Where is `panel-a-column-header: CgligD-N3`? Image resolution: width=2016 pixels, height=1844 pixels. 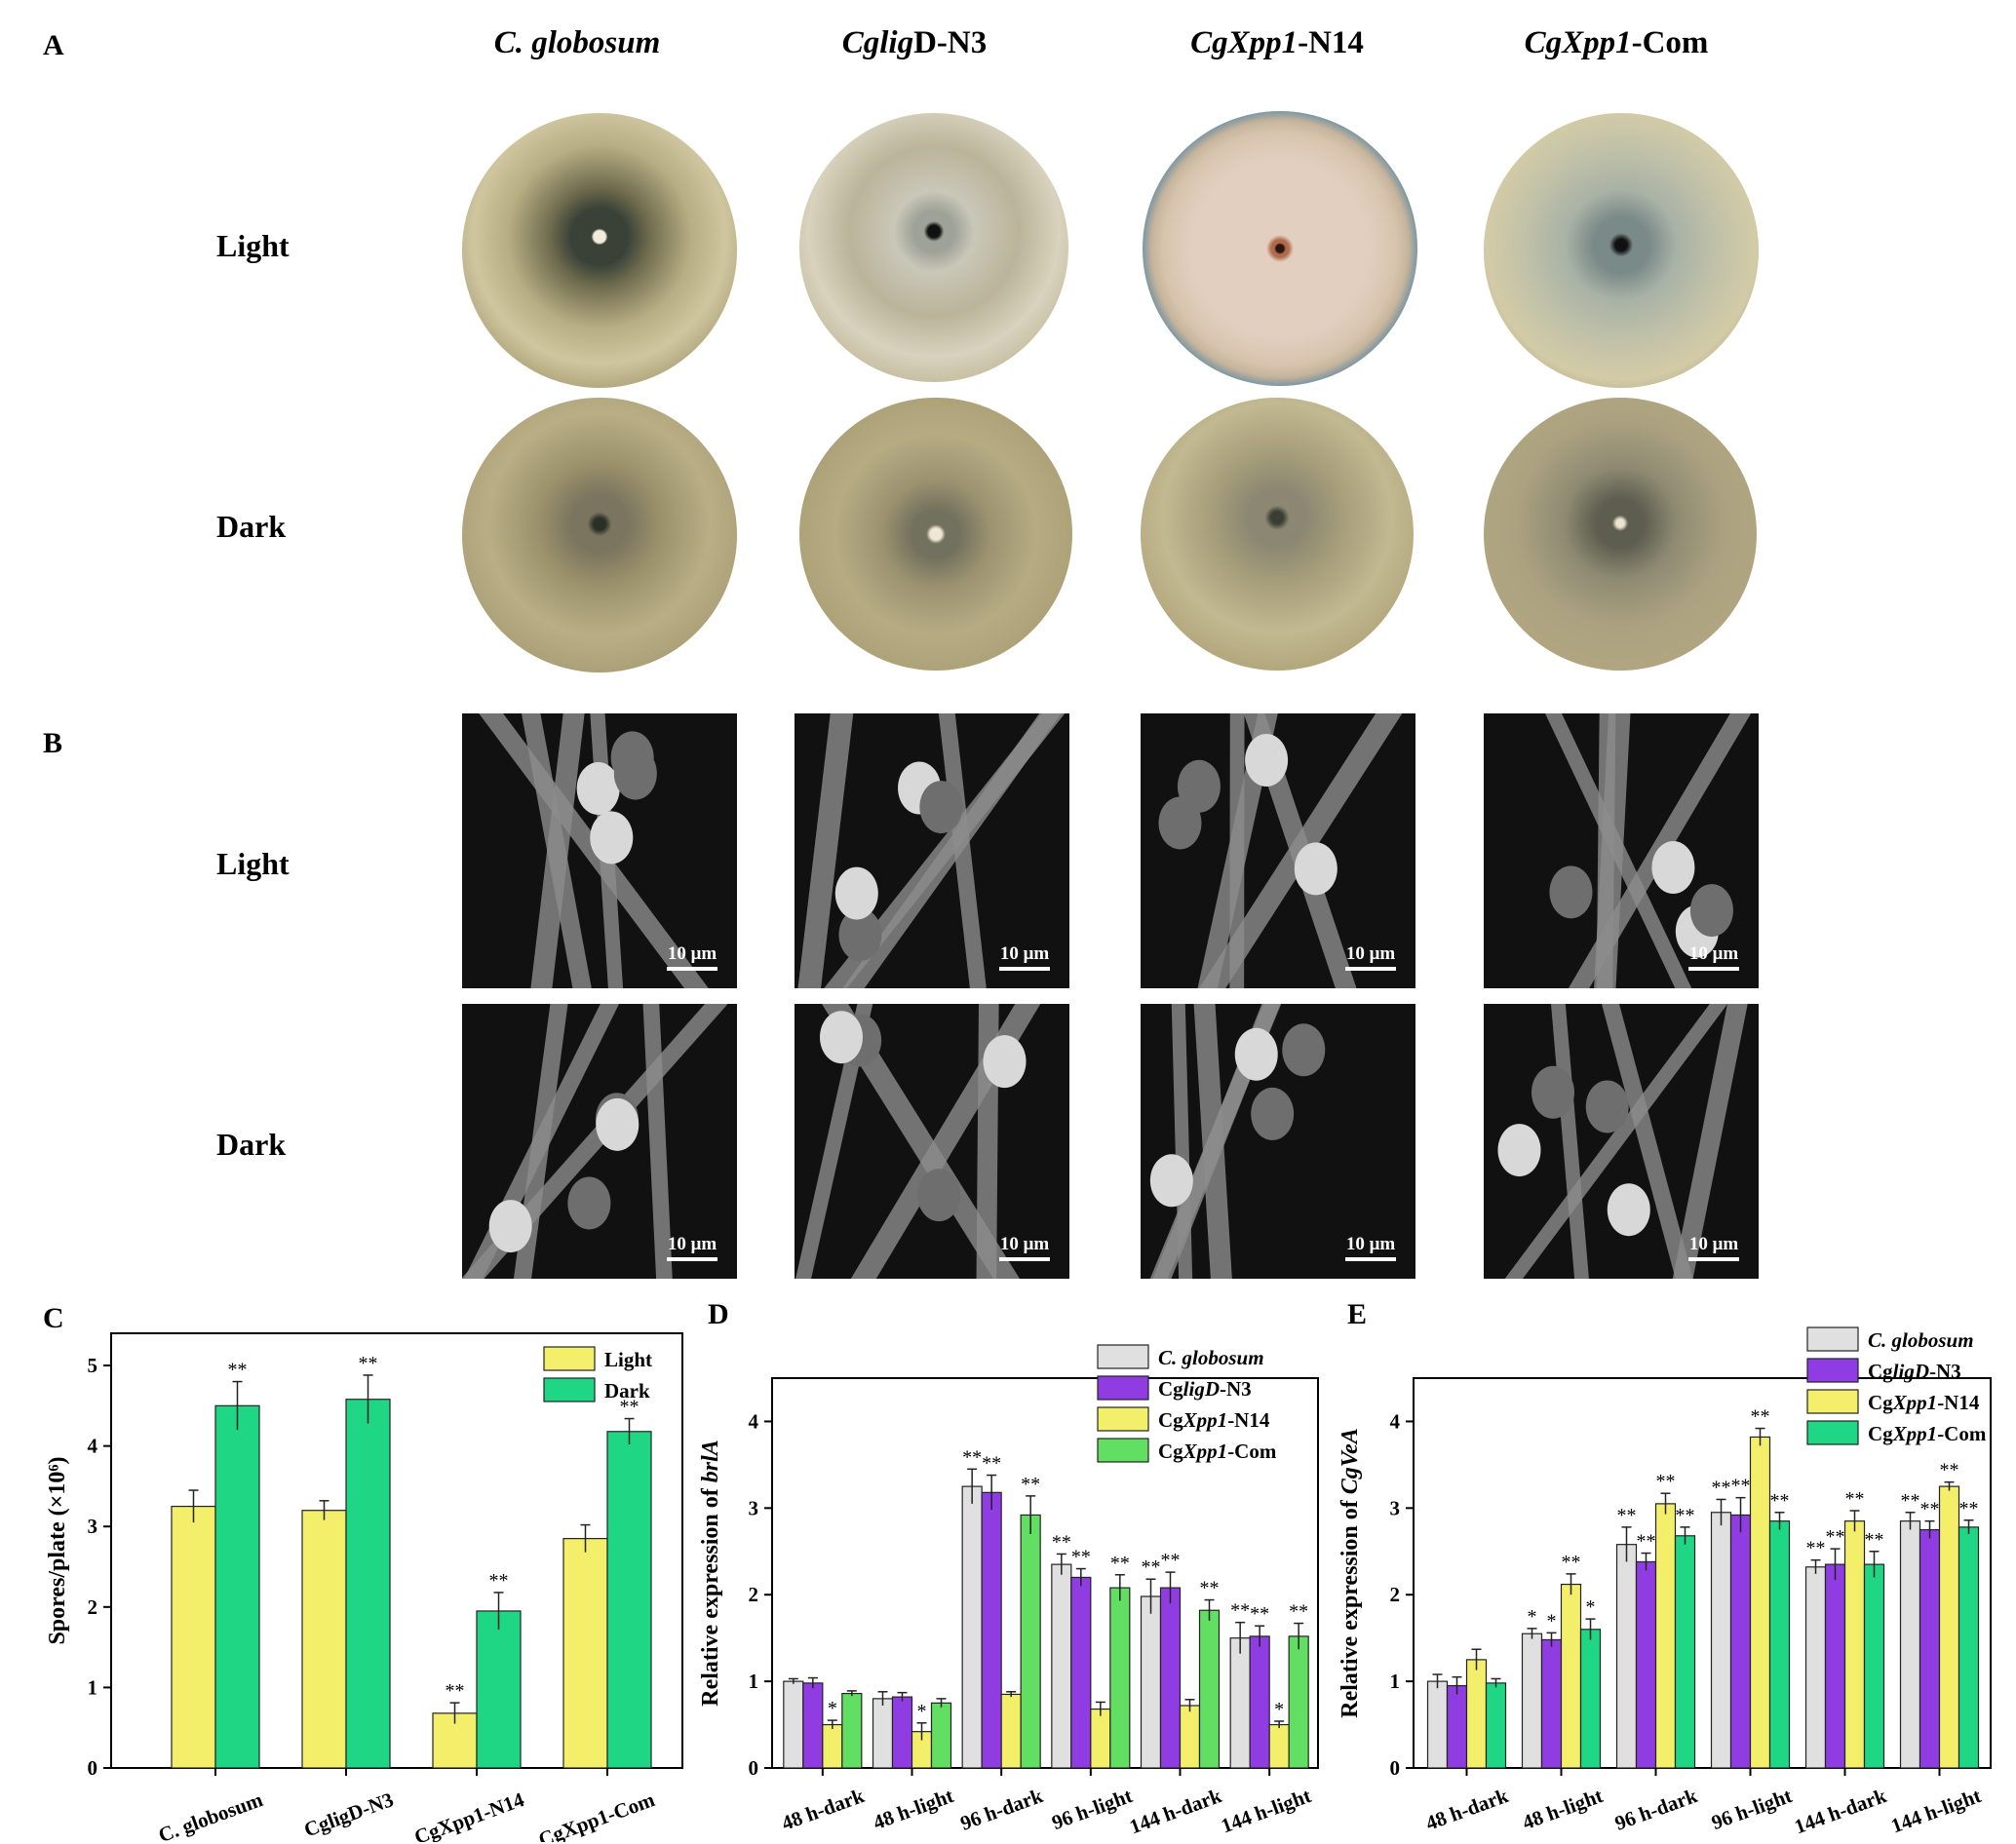
panel-a-column-header: CgligD-N3 is located at coordinates (914, 43).